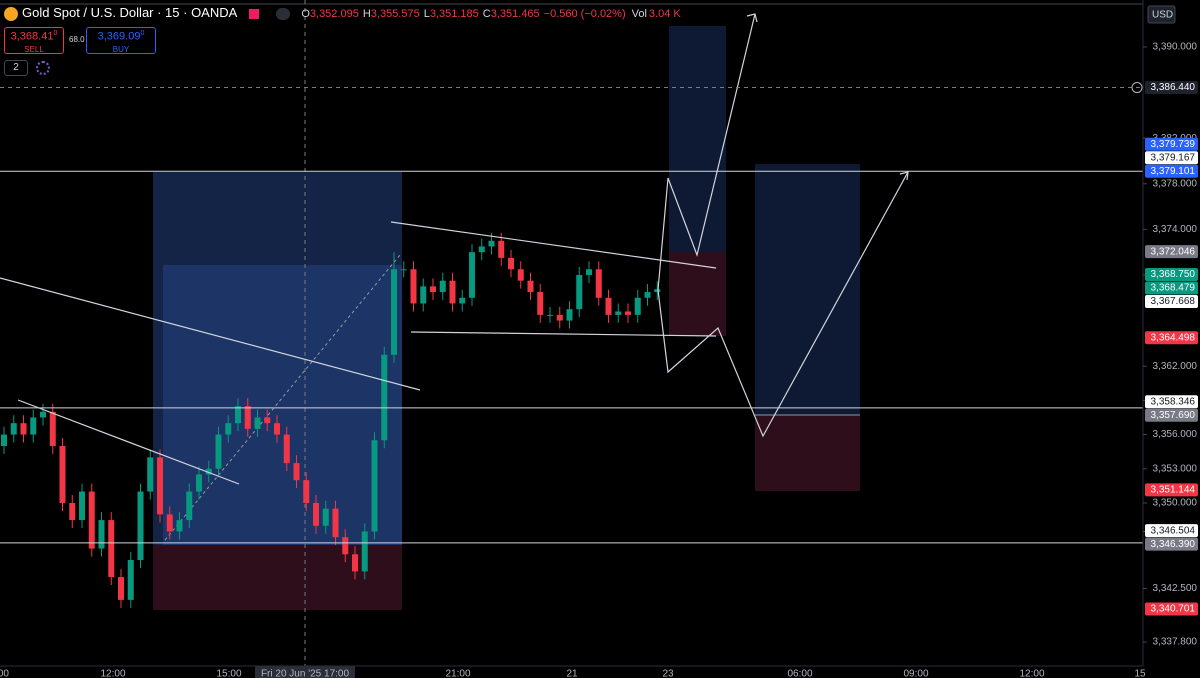  Describe the element at coordinates (1175, 434) in the screenshot. I see `price-tick-label: 3,356.000` at that location.